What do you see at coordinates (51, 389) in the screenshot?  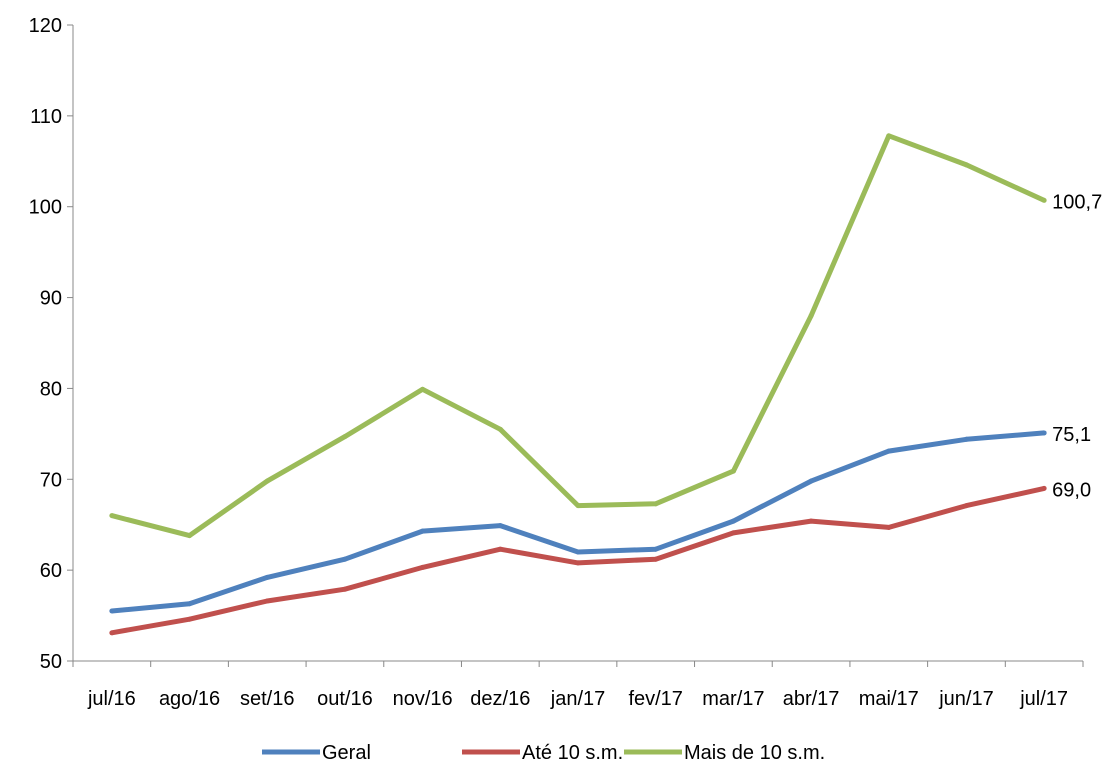 I see `y-tick-label: 80` at bounding box center [51, 389].